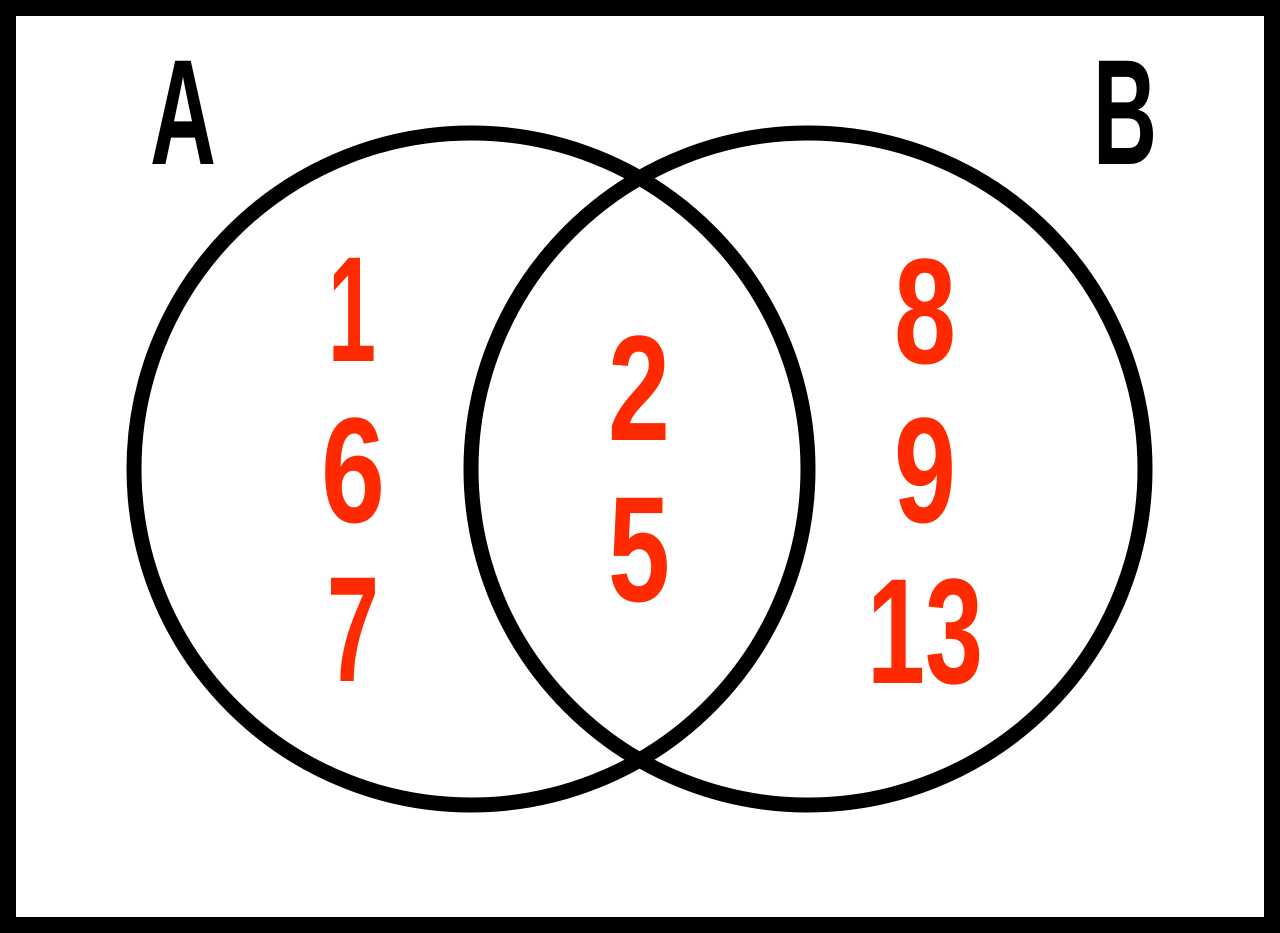 Image resolution: width=1280 pixels, height=933 pixels. Describe the element at coordinates (352, 309) in the screenshot. I see `element-a-only-1: 1` at that location.